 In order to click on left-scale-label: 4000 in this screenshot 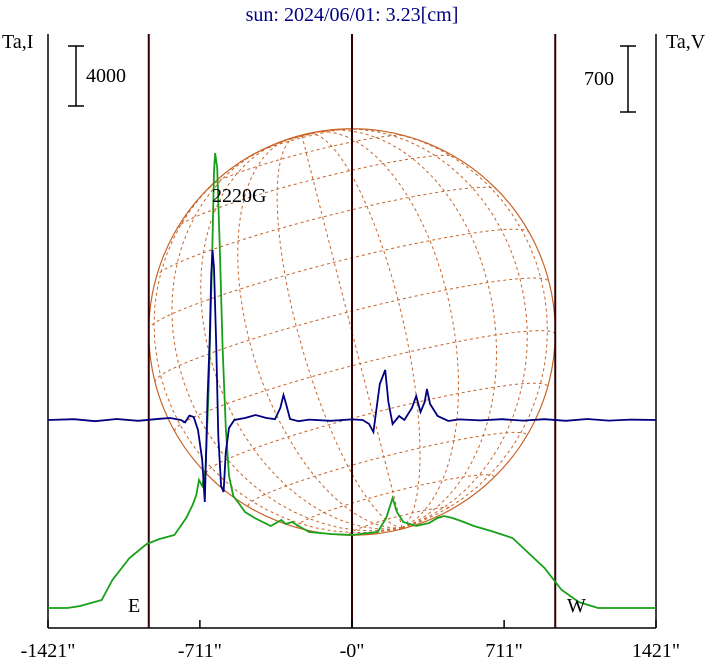, I will do `click(106, 76)`.